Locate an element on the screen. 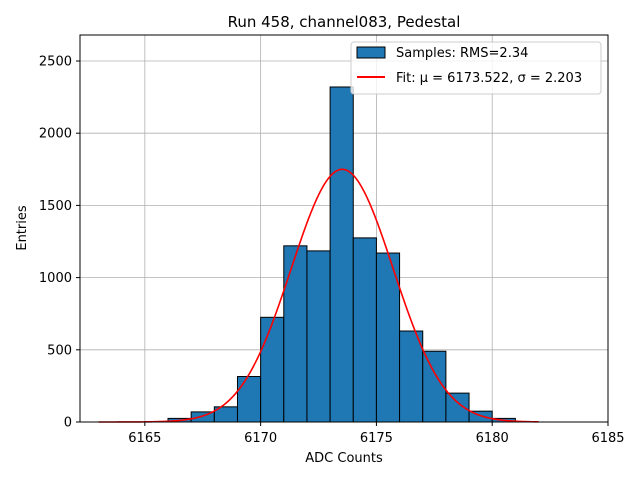 Image resolution: width=640 pixels, height=480 pixels. x-tick-label: 6170 is located at coordinates (260, 438).